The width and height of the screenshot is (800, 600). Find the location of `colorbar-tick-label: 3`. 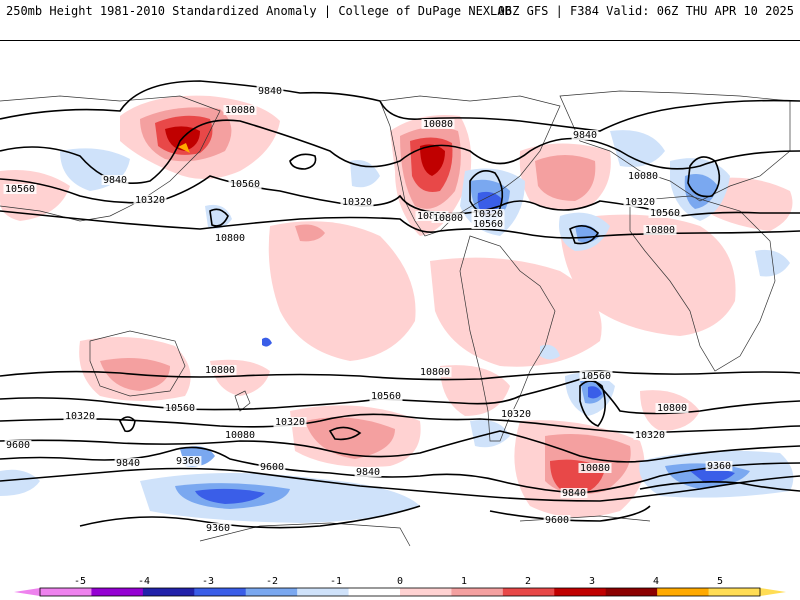

colorbar-tick-label: 3 is located at coordinates (592, 581).